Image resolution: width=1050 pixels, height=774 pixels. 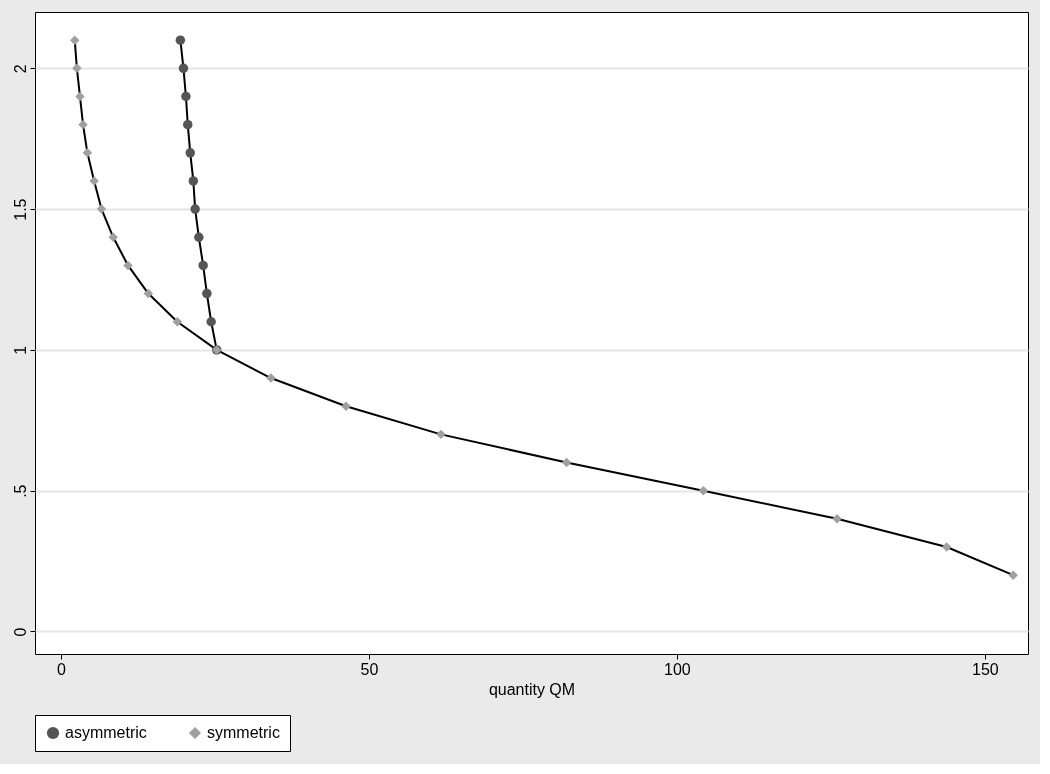 I want to click on legend-label: symmetric, so click(x=243, y=732).